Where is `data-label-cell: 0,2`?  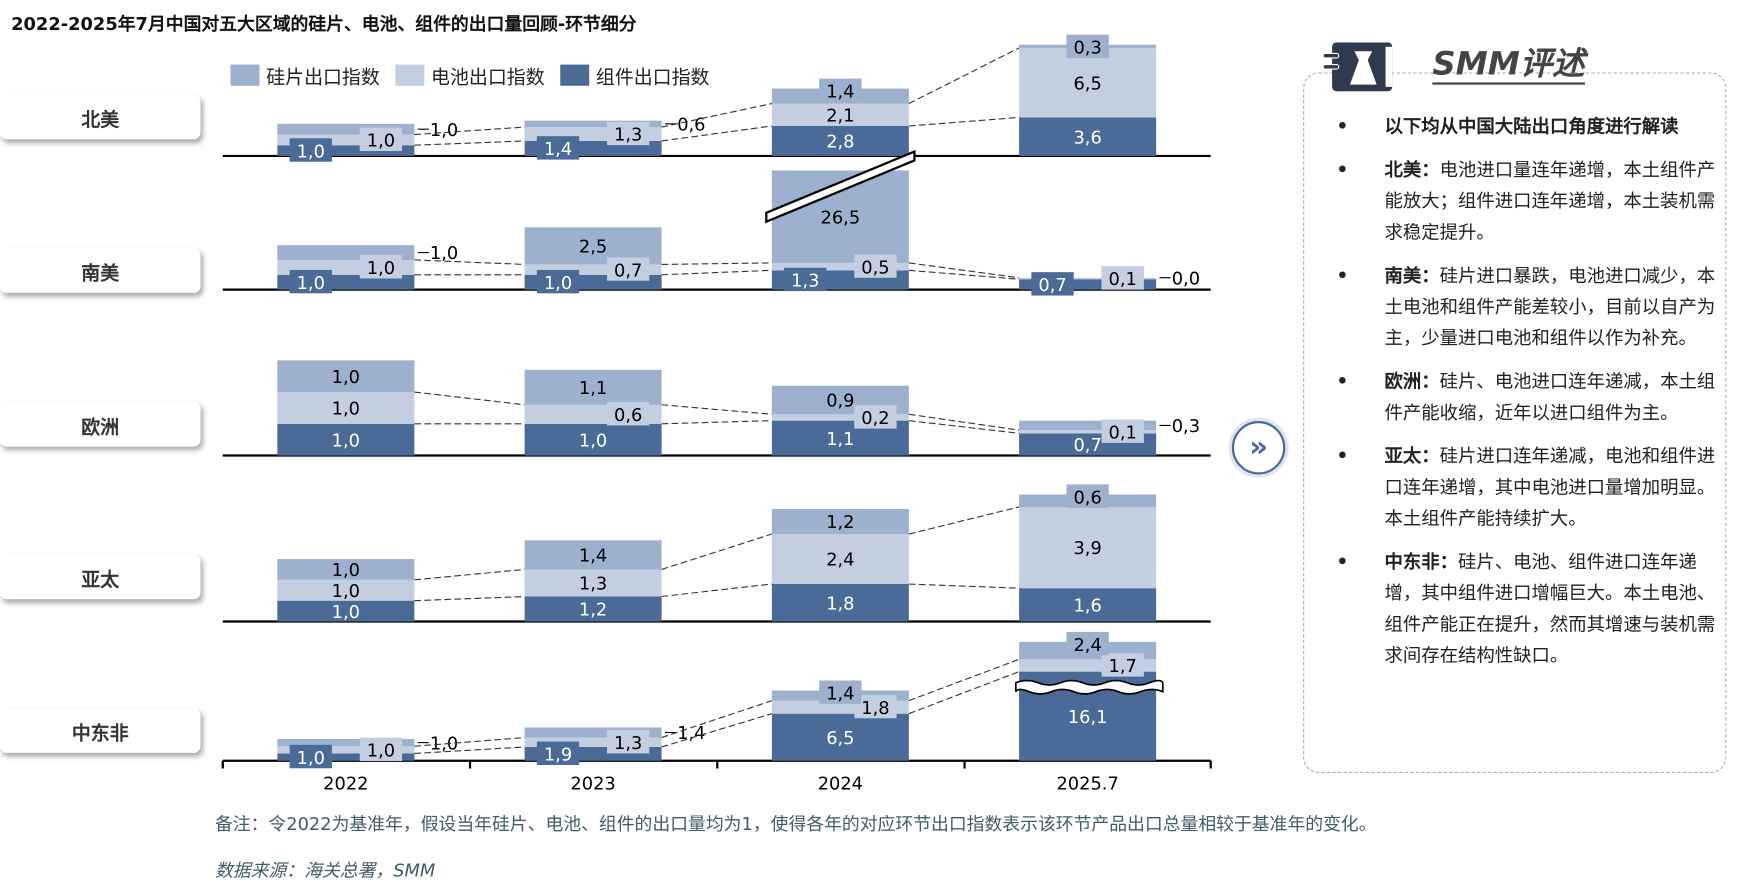
data-label-cell: 0,2 is located at coordinates (875, 418).